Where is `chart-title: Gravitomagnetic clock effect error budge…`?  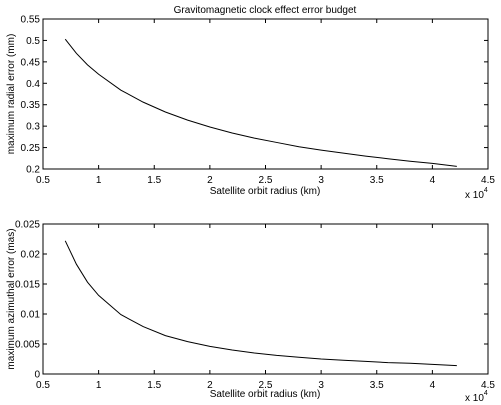
chart-title: Gravitomagnetic clock effect error budge… is located at coordinates (265, 10).